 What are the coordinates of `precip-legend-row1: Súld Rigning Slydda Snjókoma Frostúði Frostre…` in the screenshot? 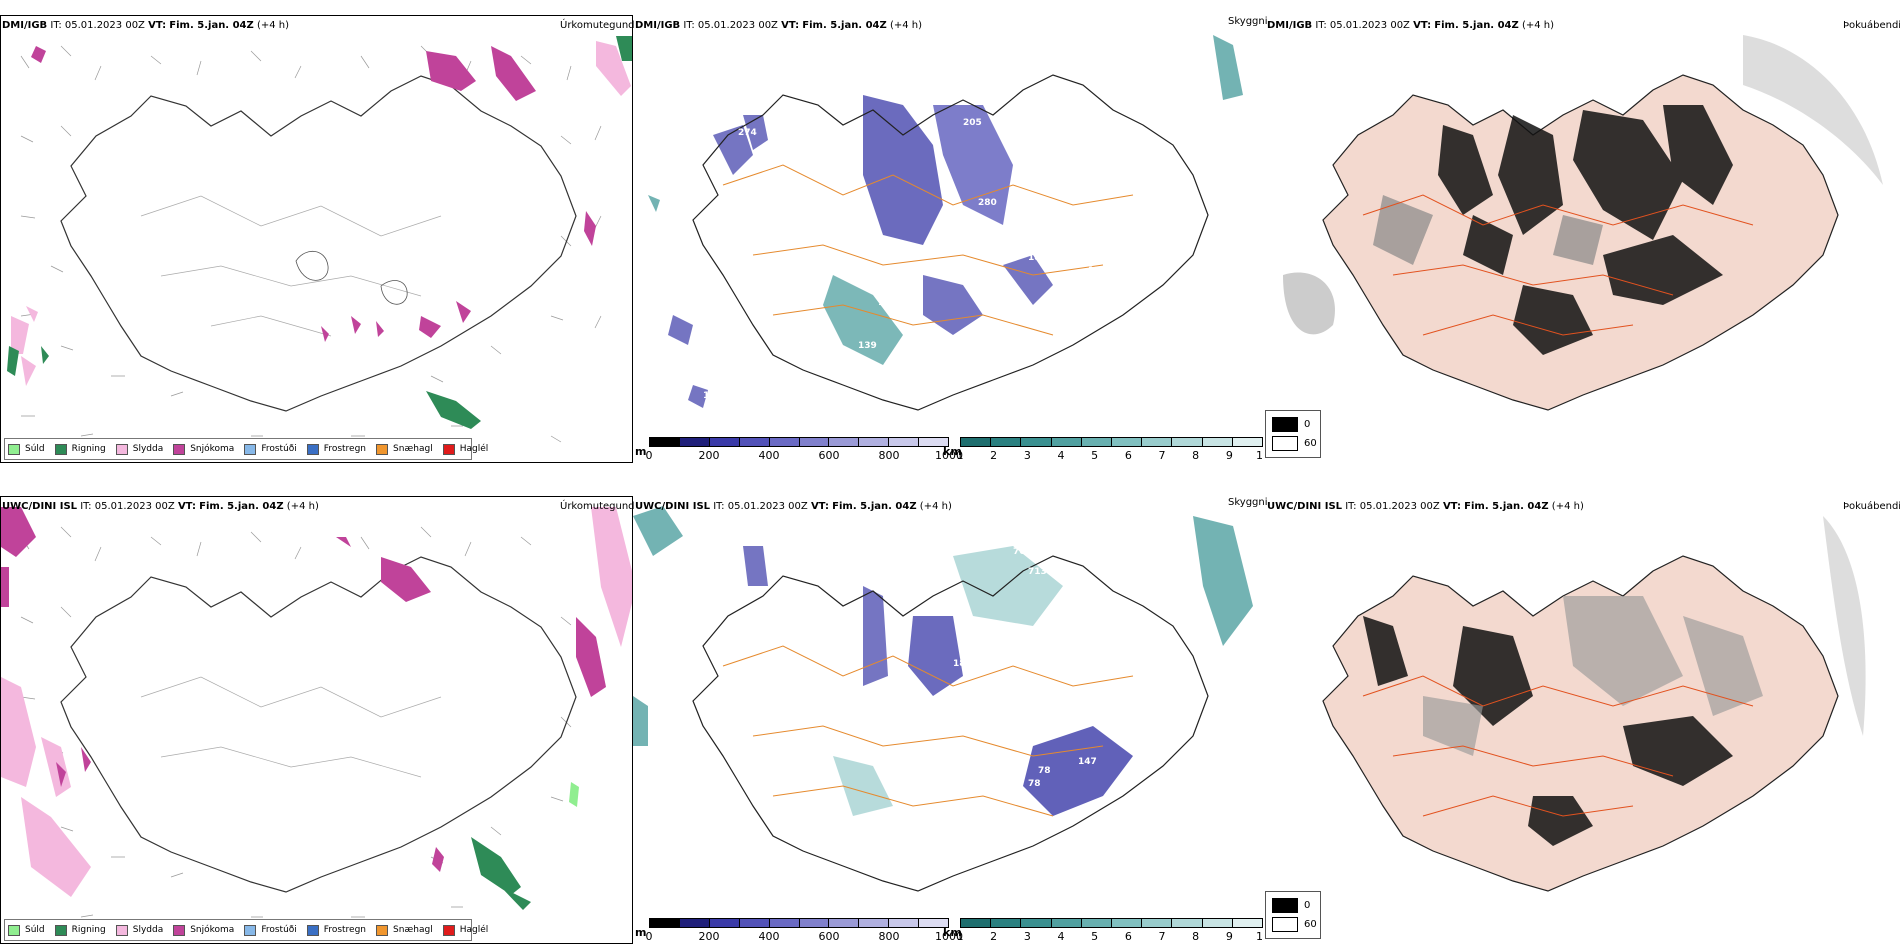 It's located at (246, 449).